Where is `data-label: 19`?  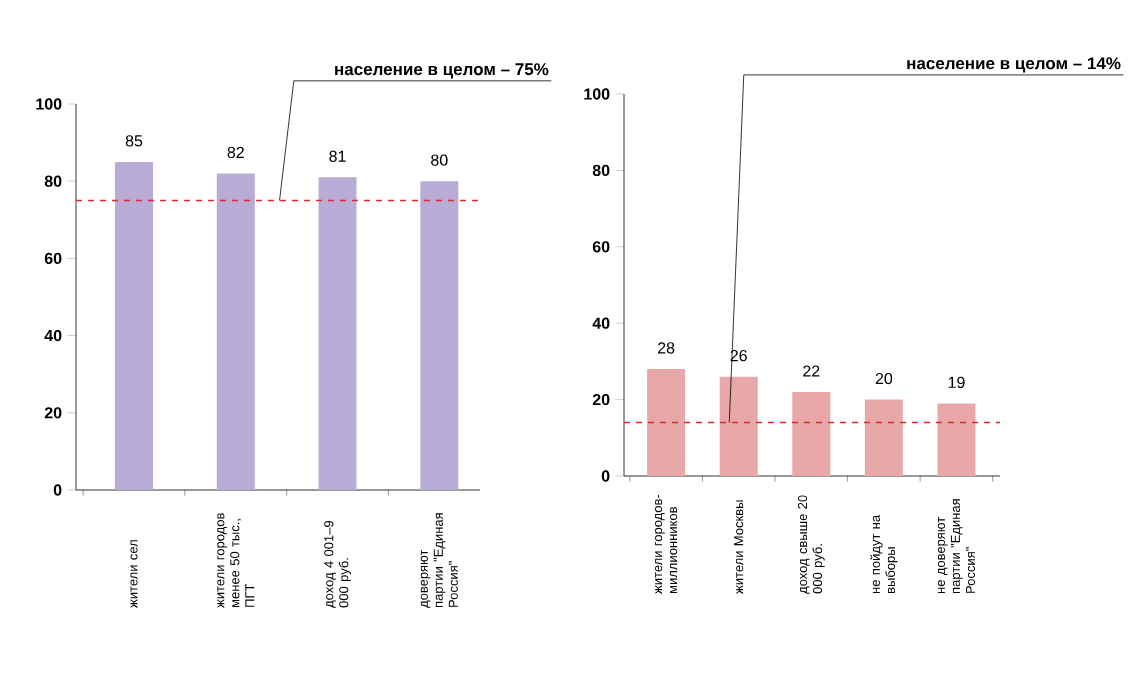 data-label: 19 is located at coordinates (956, 382).